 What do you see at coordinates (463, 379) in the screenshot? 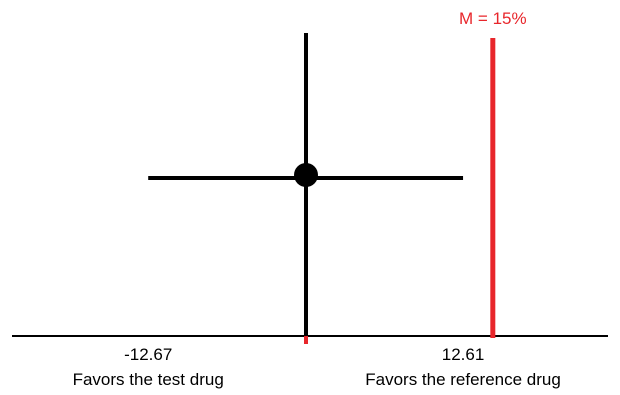
I see `direction-label-right: Favors the reference drug` at bounding box center [463, 379].